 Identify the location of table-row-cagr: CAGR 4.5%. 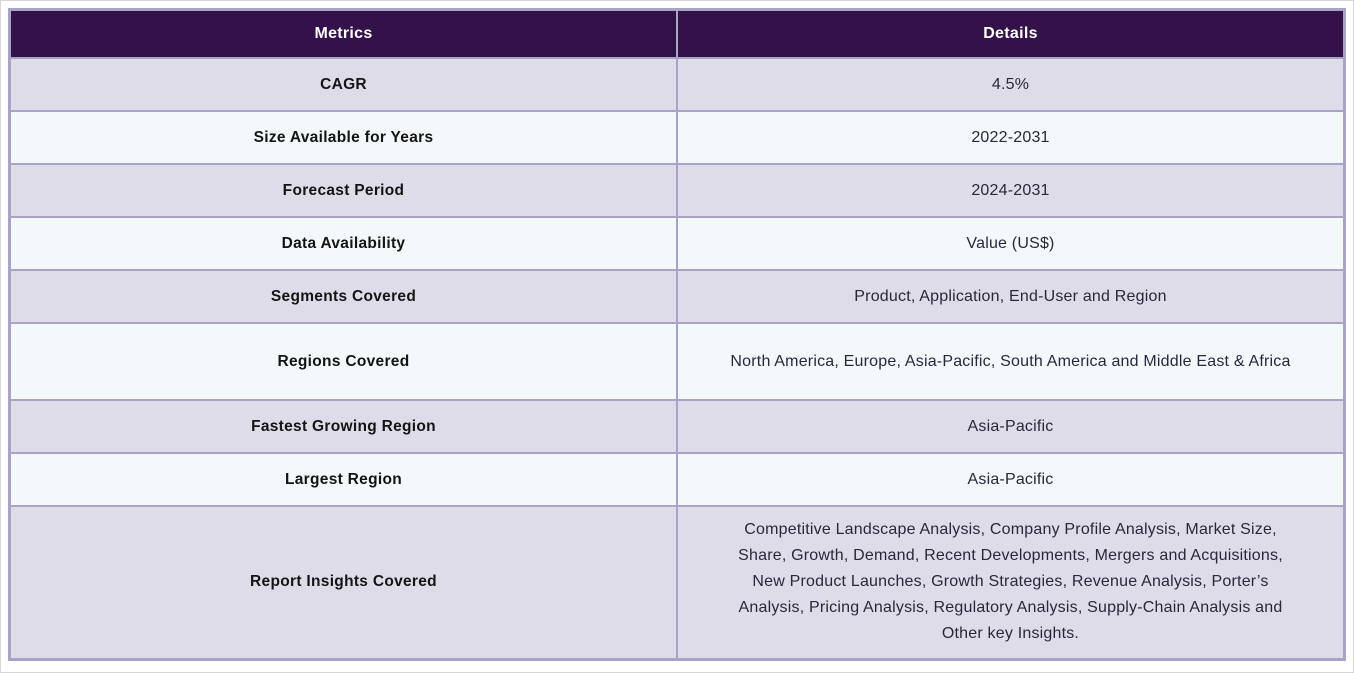
(677, 84).